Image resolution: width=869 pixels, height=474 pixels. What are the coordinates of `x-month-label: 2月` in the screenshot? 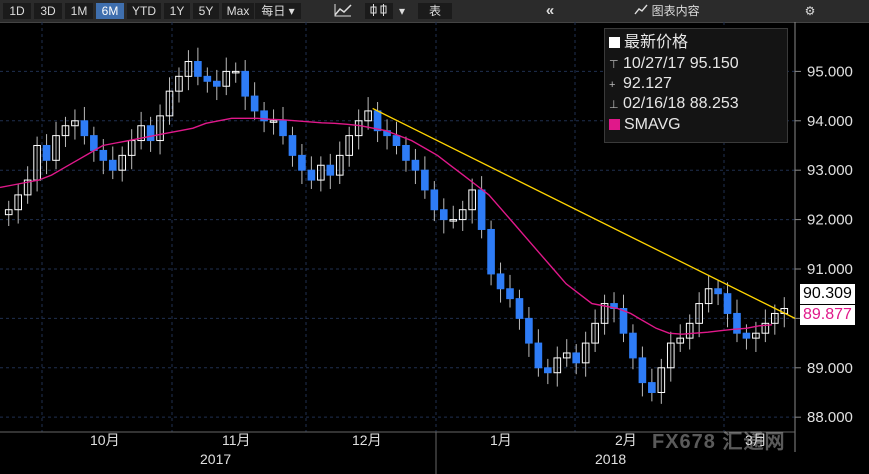 It's located at (626, 440).